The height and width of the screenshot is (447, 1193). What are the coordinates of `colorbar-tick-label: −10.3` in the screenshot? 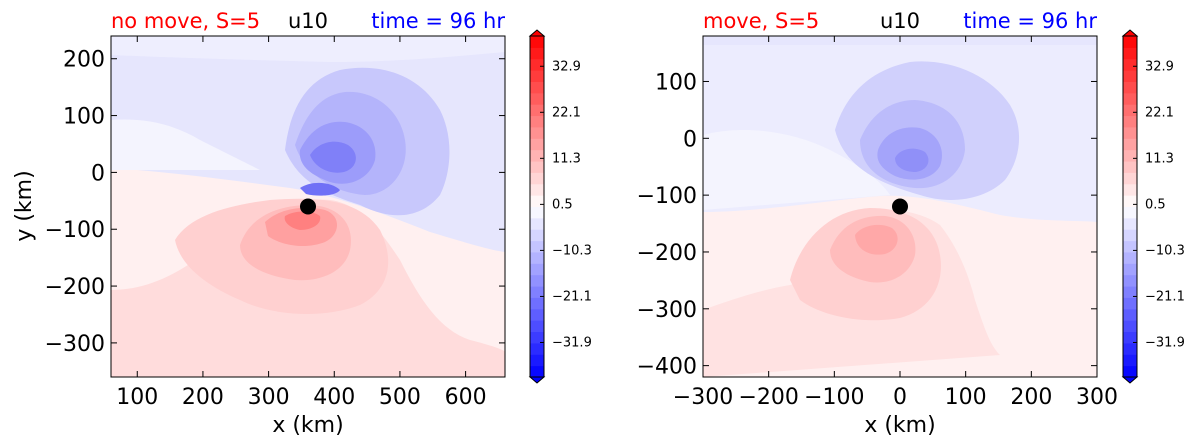 It's located at (572, 250).